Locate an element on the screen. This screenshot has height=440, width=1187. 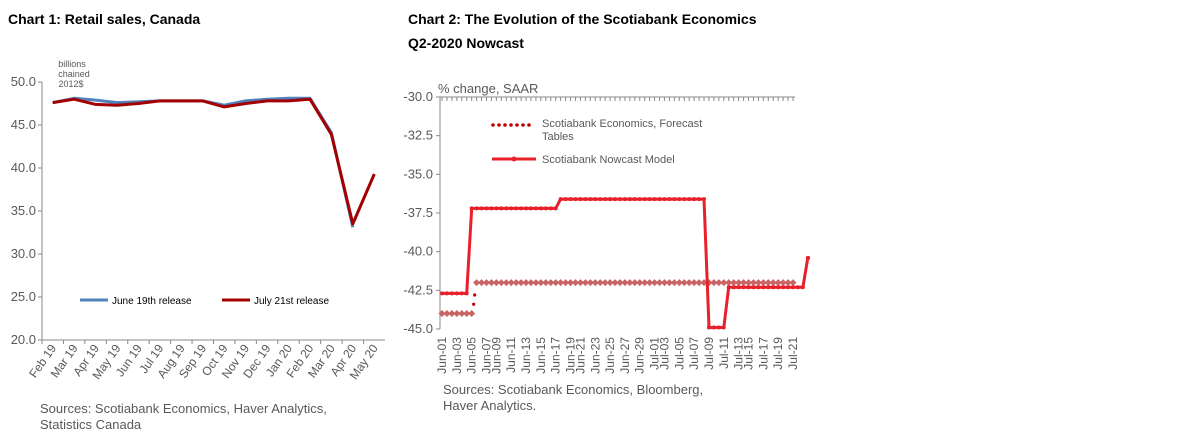
chart2-x-tick-label: Jul-09 is located at coordinates (709, 353).